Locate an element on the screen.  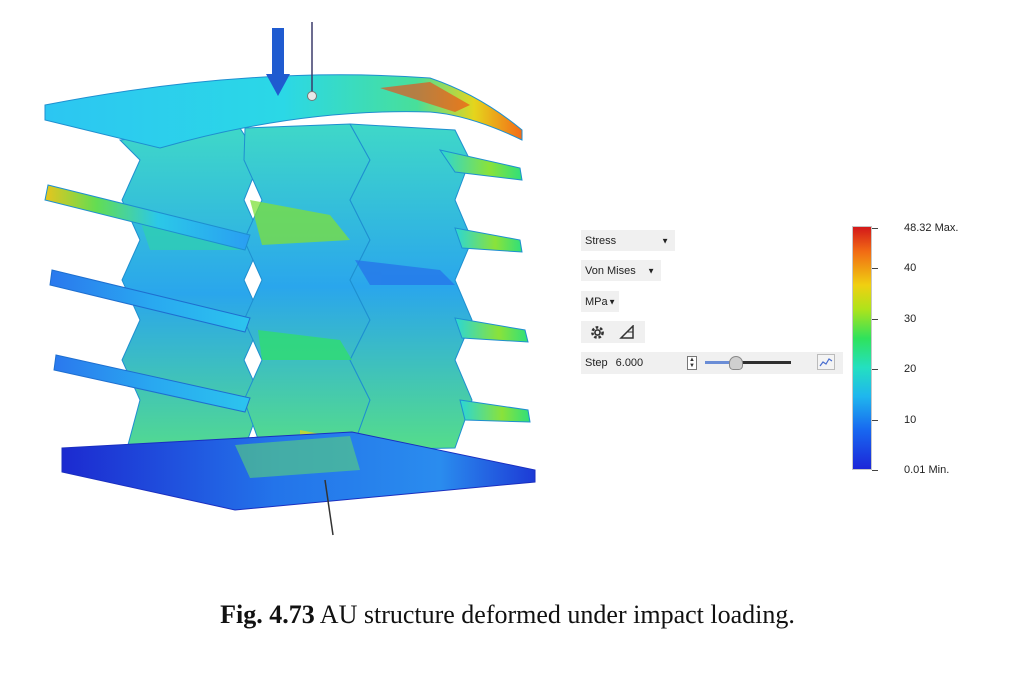
criterion-value: Von Mises is located at coordinates (610, 270).